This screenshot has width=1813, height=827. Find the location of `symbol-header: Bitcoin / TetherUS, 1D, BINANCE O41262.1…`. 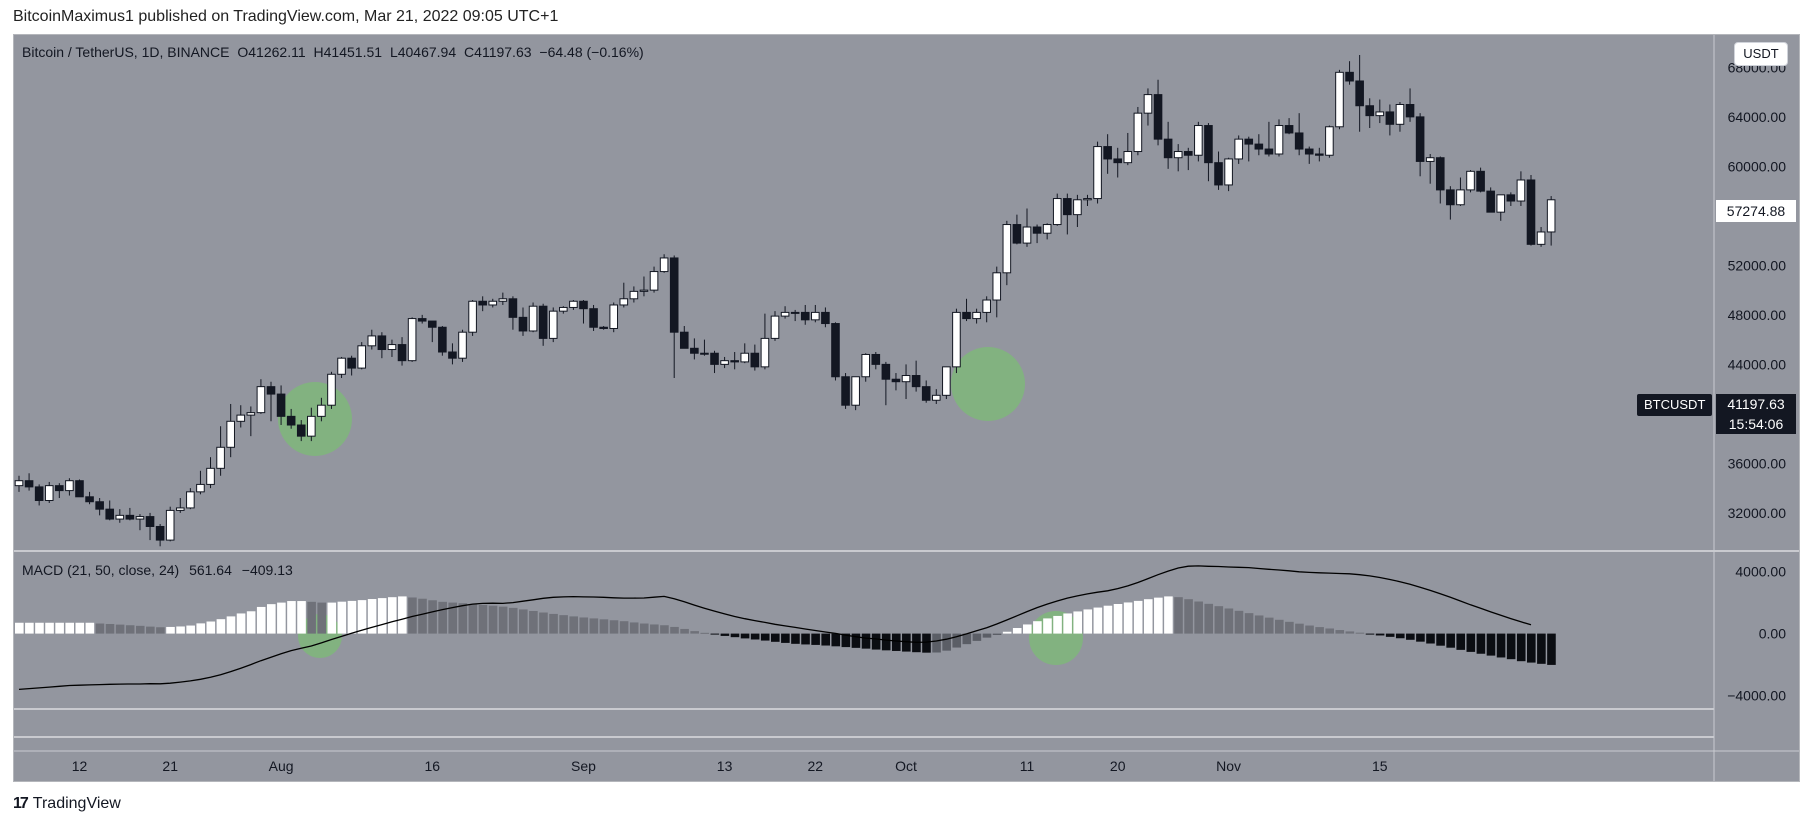

symbol-header: Bitcoin / TetherUS, 1D, BINANCE O41262.1… is located at coordinates (335, 52).